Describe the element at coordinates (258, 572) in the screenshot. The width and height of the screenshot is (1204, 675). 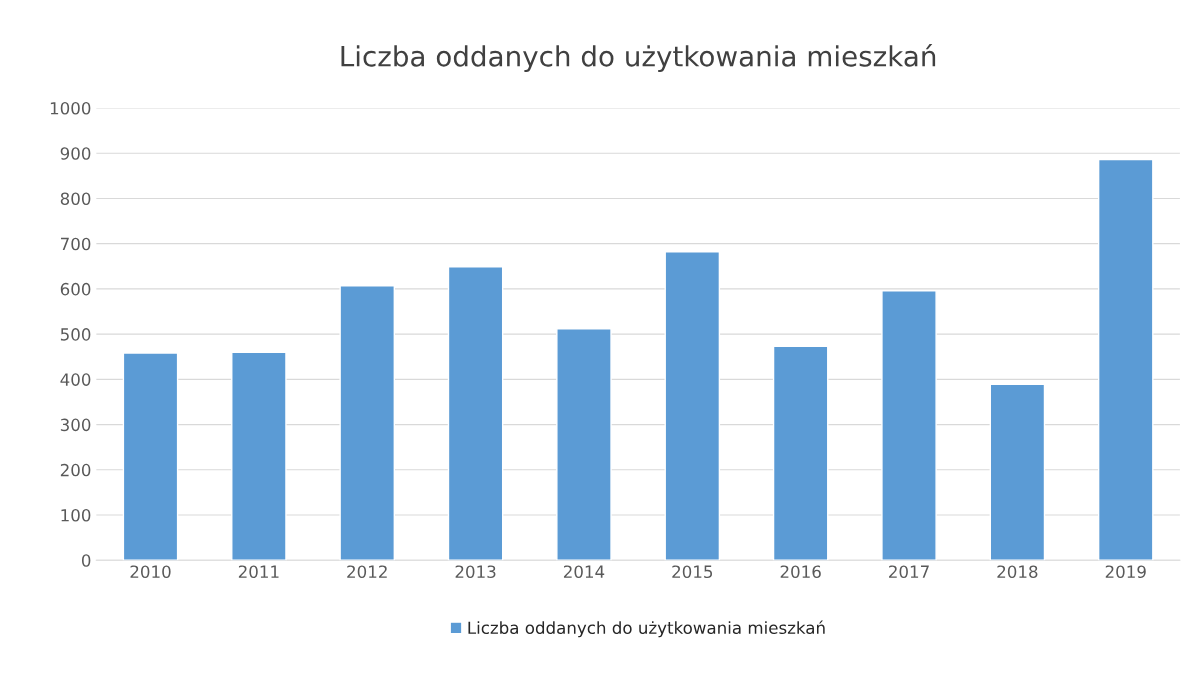
I see `x-tick-label: 2011` at that location.